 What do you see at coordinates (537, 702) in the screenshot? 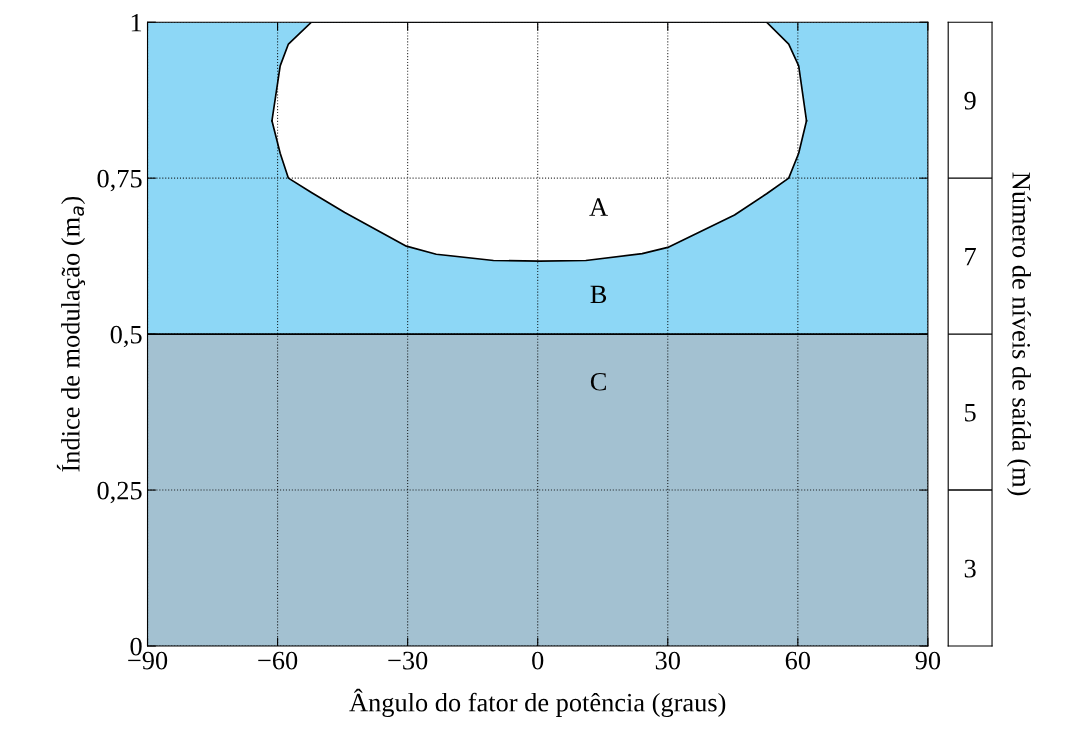
I see `x-axis-title: Ângulo do fator de potência (graus)` at bounding box center [537, 702].